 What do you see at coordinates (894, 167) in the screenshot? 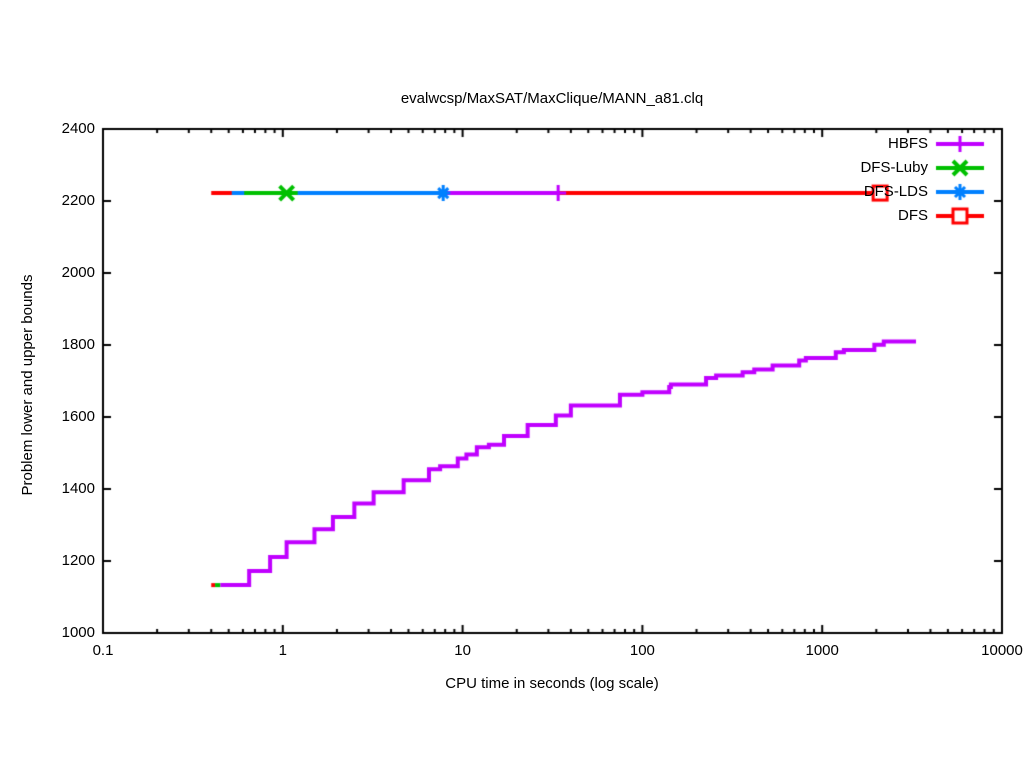
I see `legend-label-dfs-luby: DFS-Luby` at bounding box center [894, 167].